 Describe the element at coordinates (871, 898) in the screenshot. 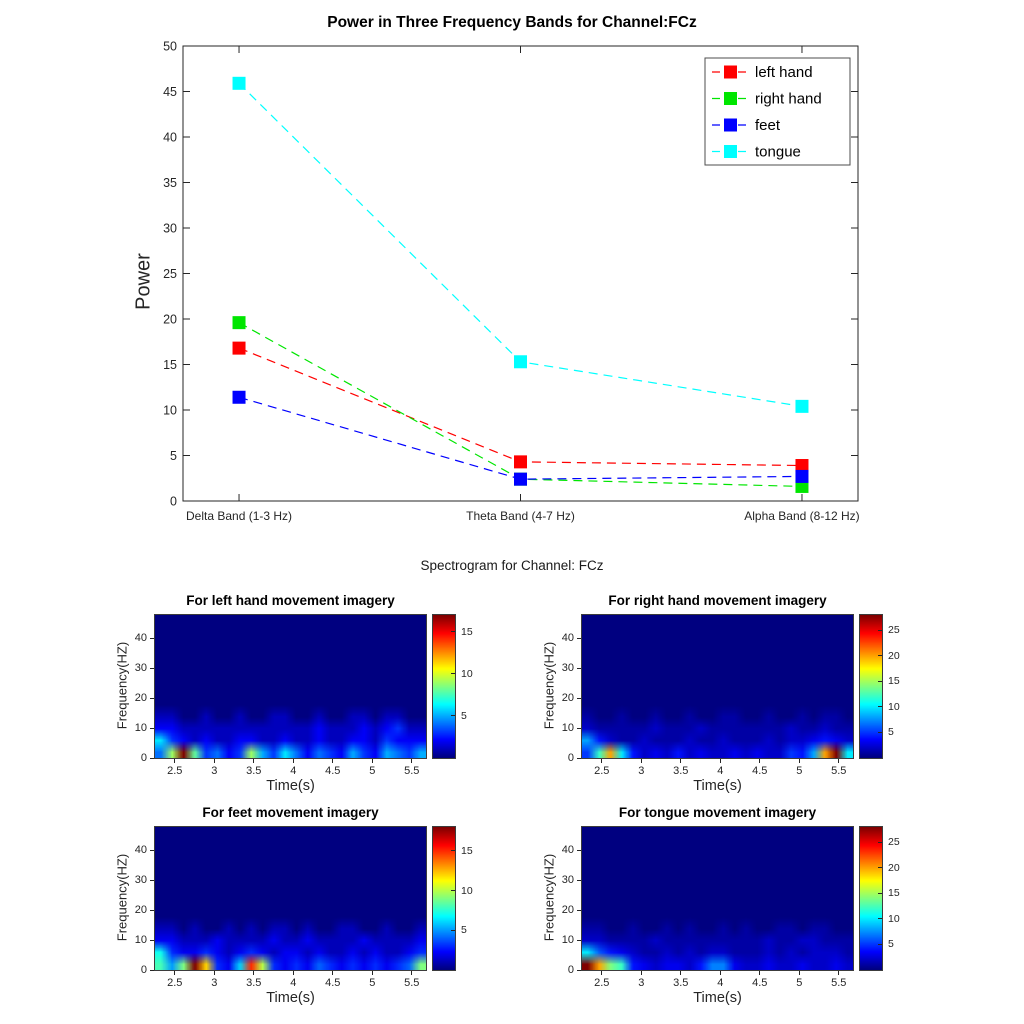

I see `colorbar-canvas-tongue` at that location.